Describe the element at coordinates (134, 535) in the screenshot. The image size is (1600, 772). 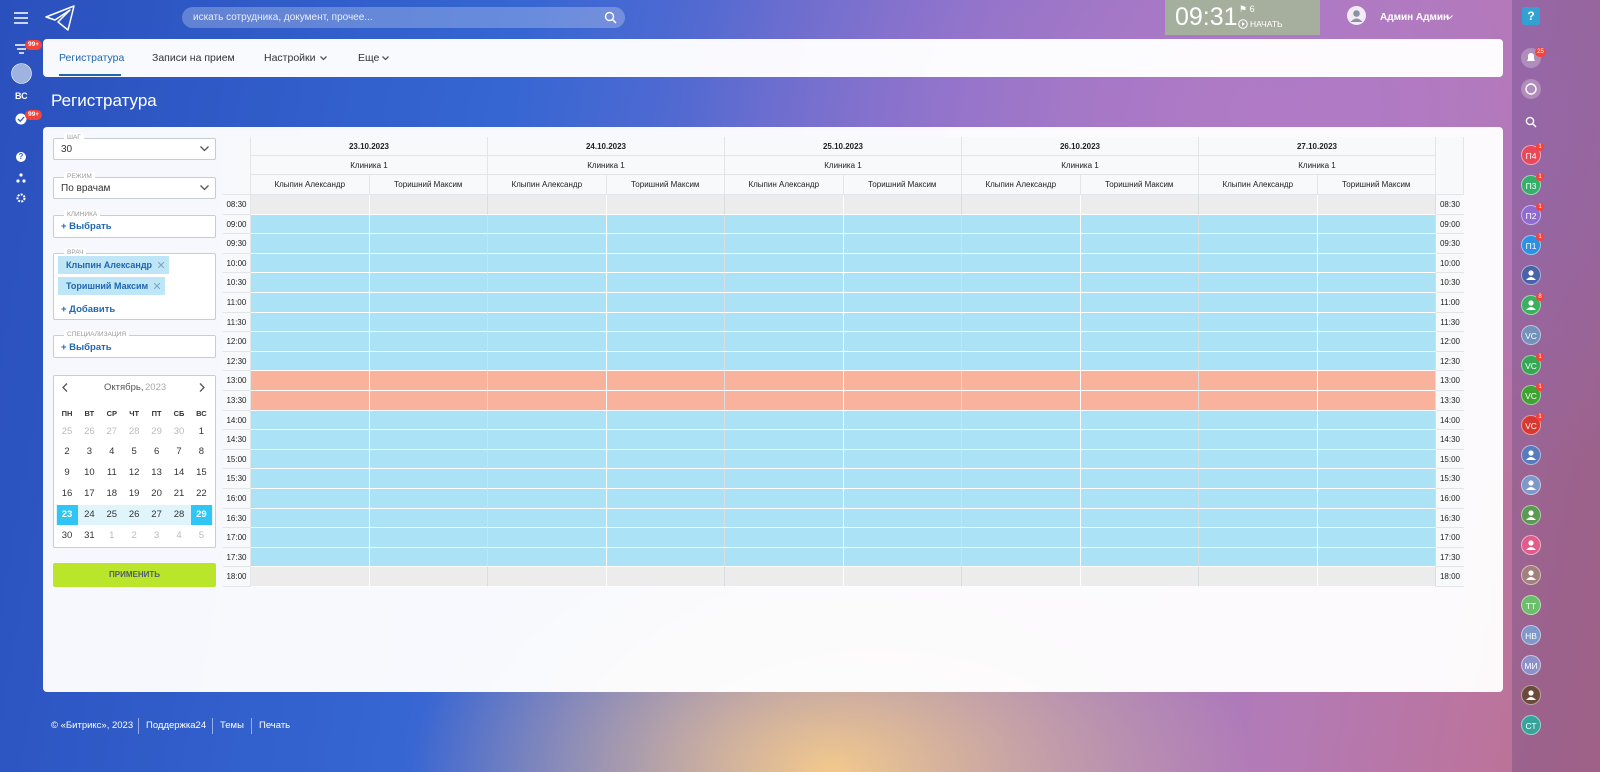
I see `calendar-day: 2` at that location.